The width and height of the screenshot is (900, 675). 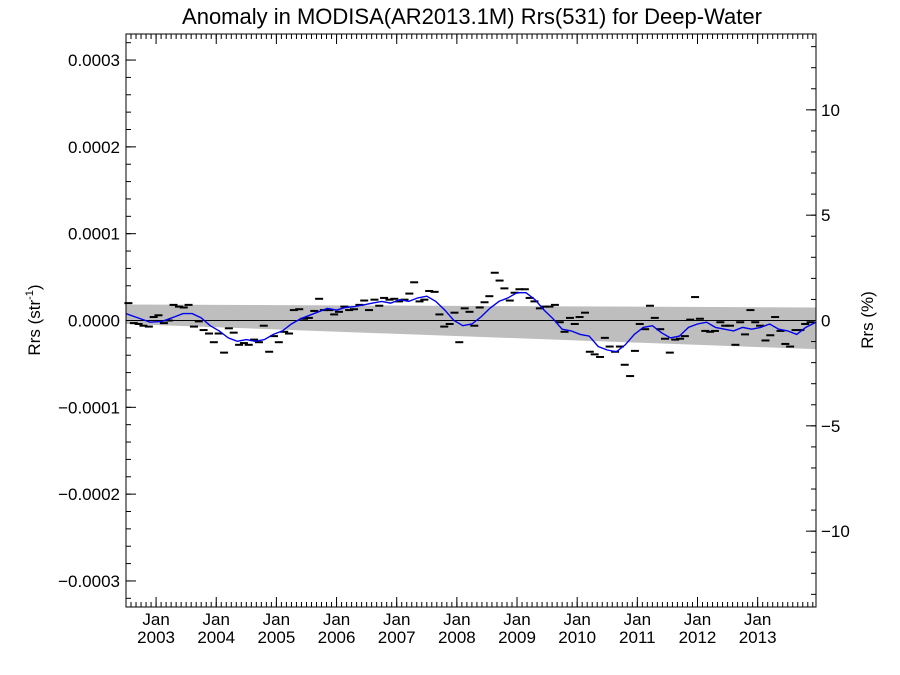 I want to click on right-tick-label: 5, so click(x=825, y=215).